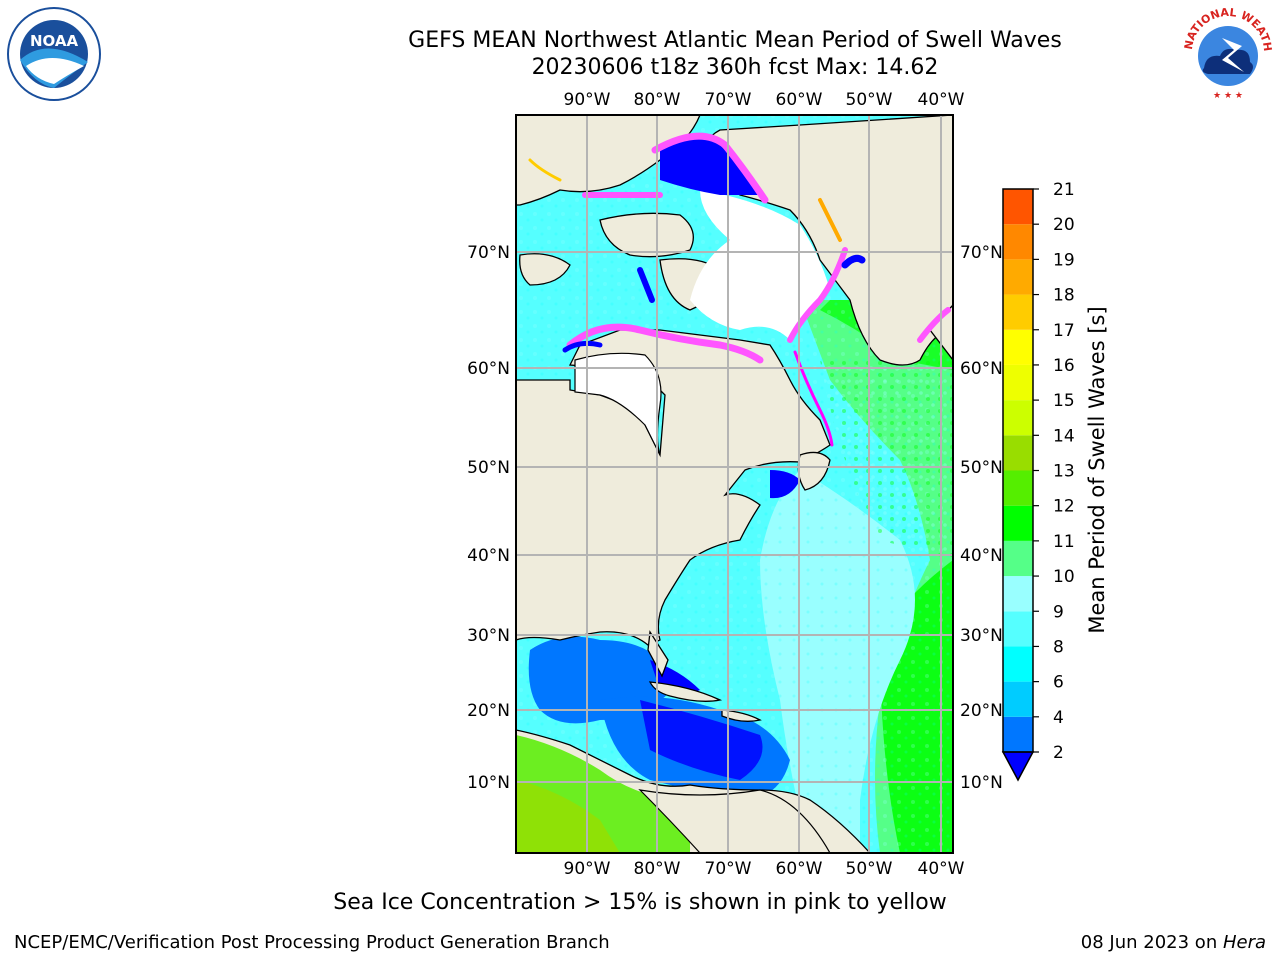  I want to click on lat-tick-left: 50°N, so click(488, 468).